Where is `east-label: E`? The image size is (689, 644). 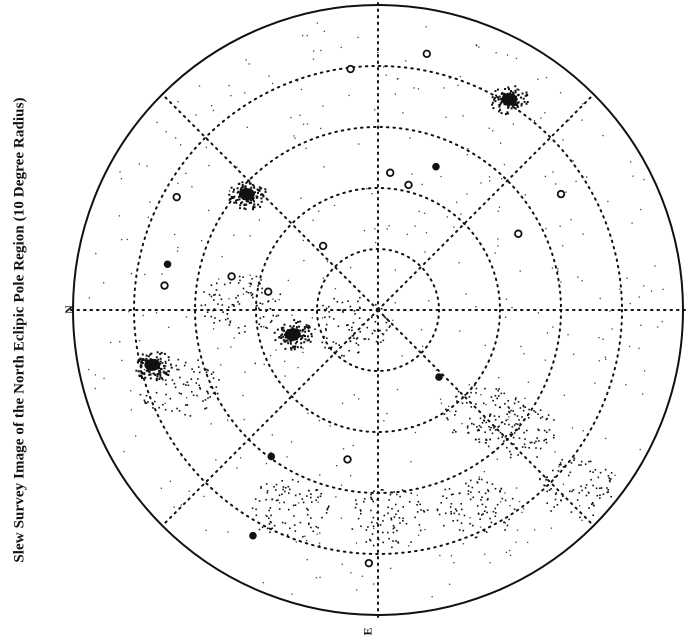
east-label: E is located at coordinates (367, 631).